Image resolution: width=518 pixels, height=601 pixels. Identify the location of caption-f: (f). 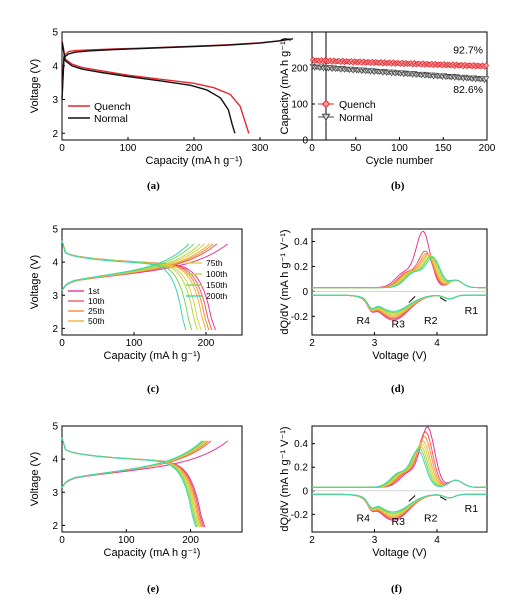
(396, 589).